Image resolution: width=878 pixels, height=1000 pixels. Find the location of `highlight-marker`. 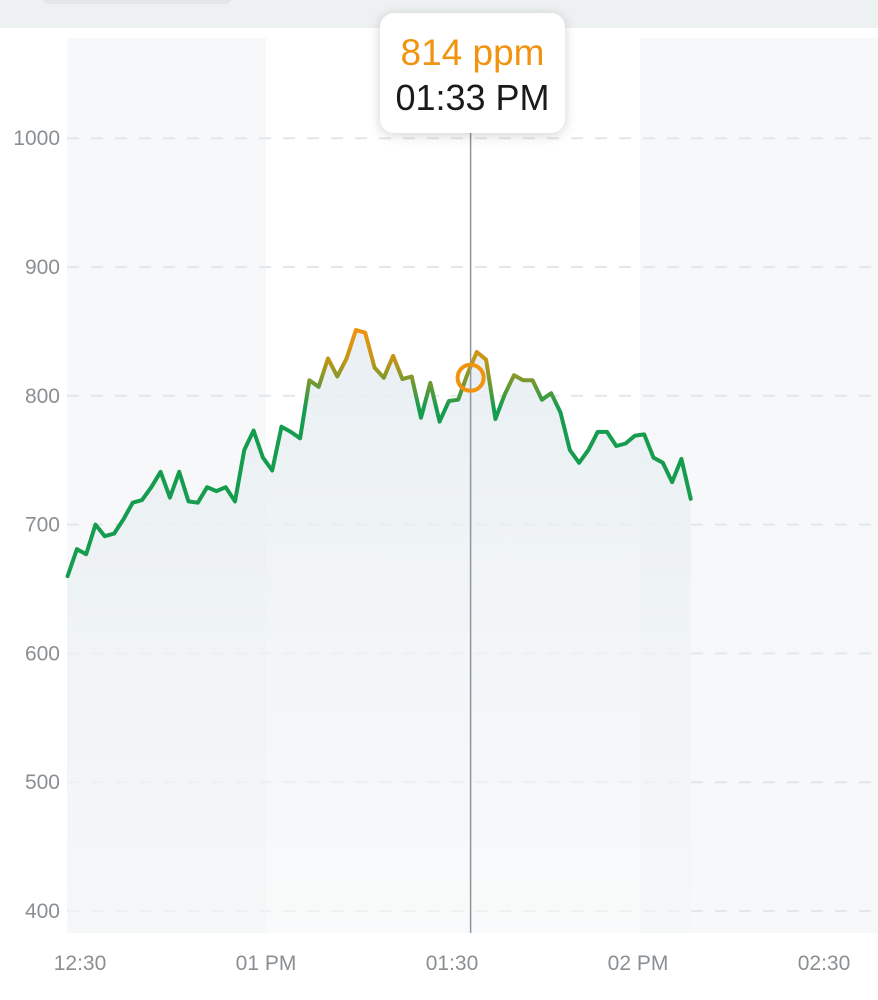

highlight-marker is located at coordinates (470, 377).